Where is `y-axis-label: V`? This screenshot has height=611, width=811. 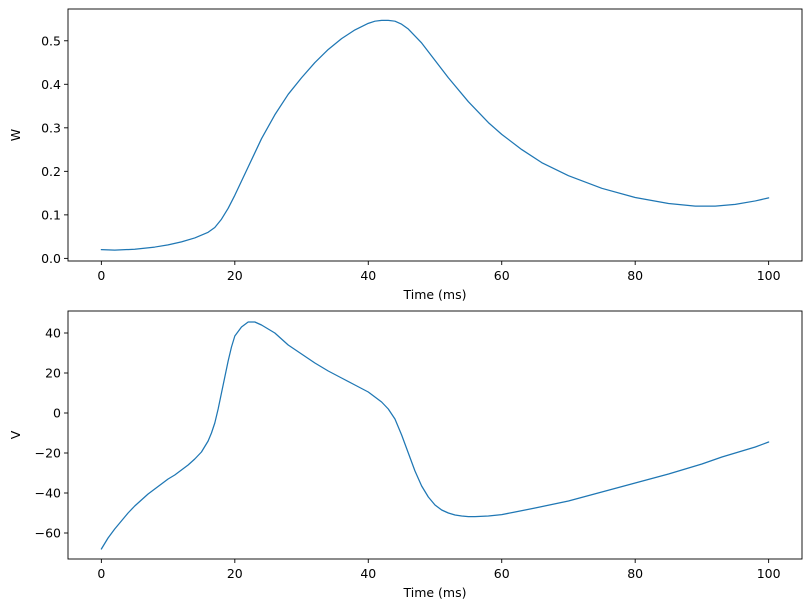
y-axis-label: V is located at coordinates (15, 434).